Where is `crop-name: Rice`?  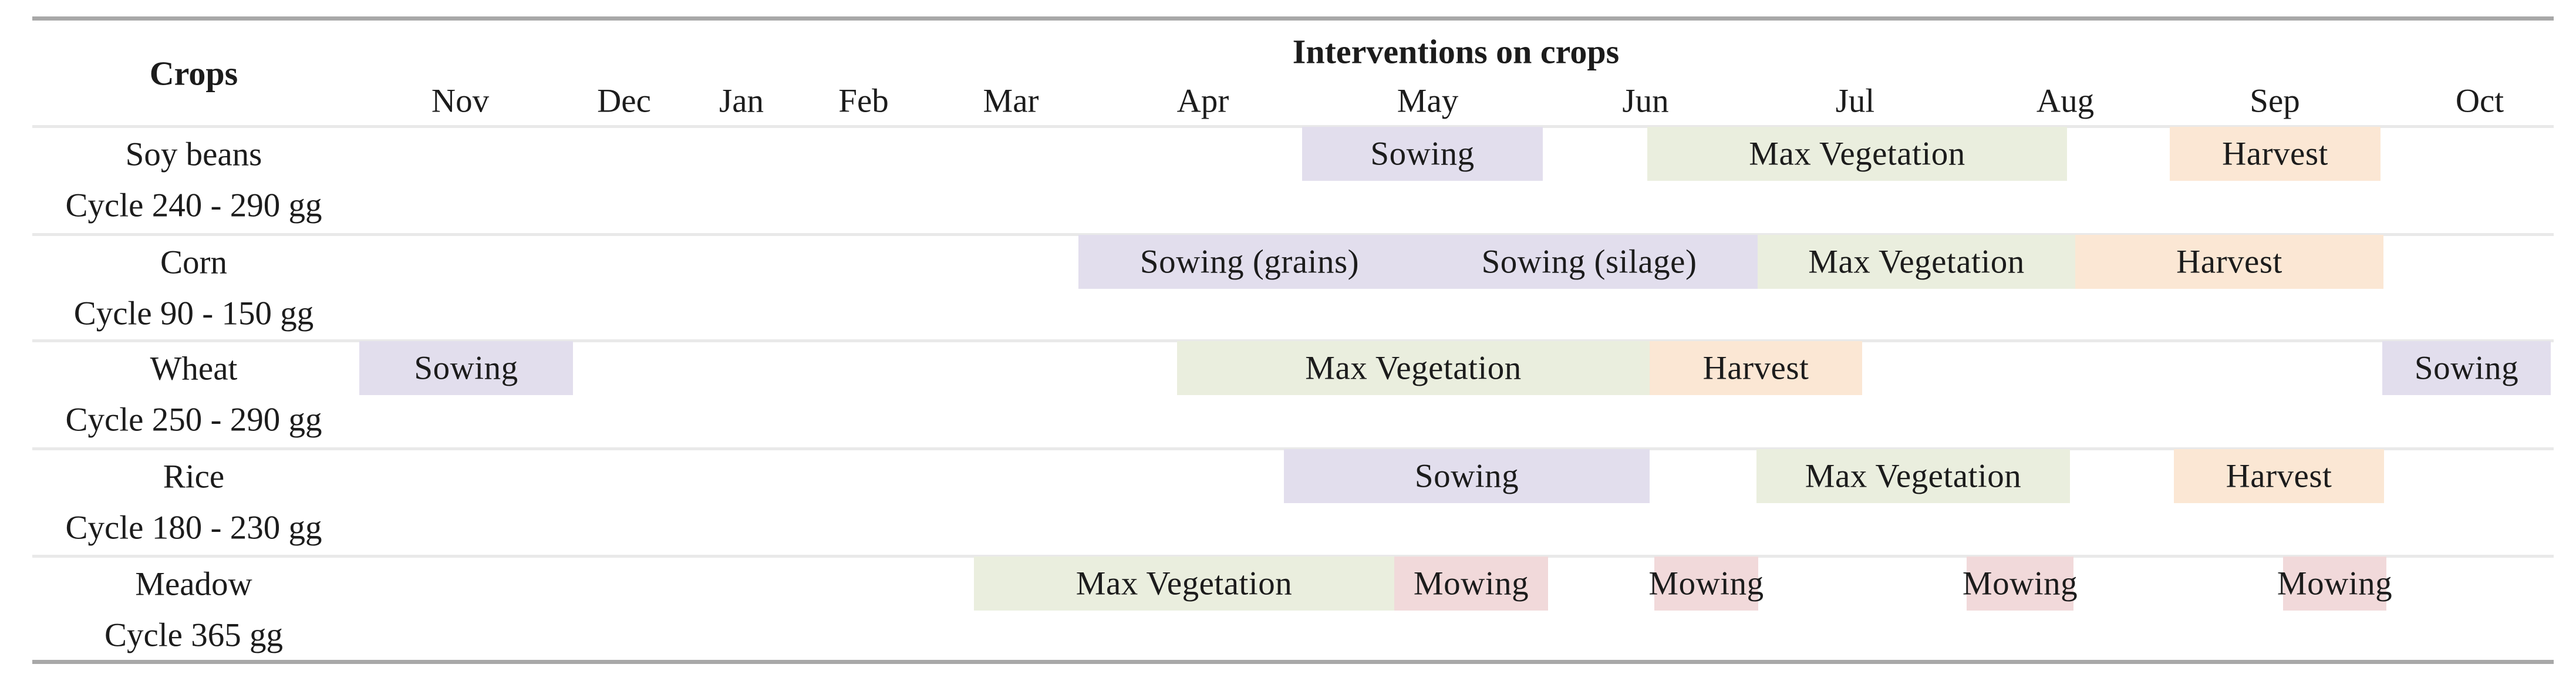 crop-name: Rice is located at coordinates (194, 476).